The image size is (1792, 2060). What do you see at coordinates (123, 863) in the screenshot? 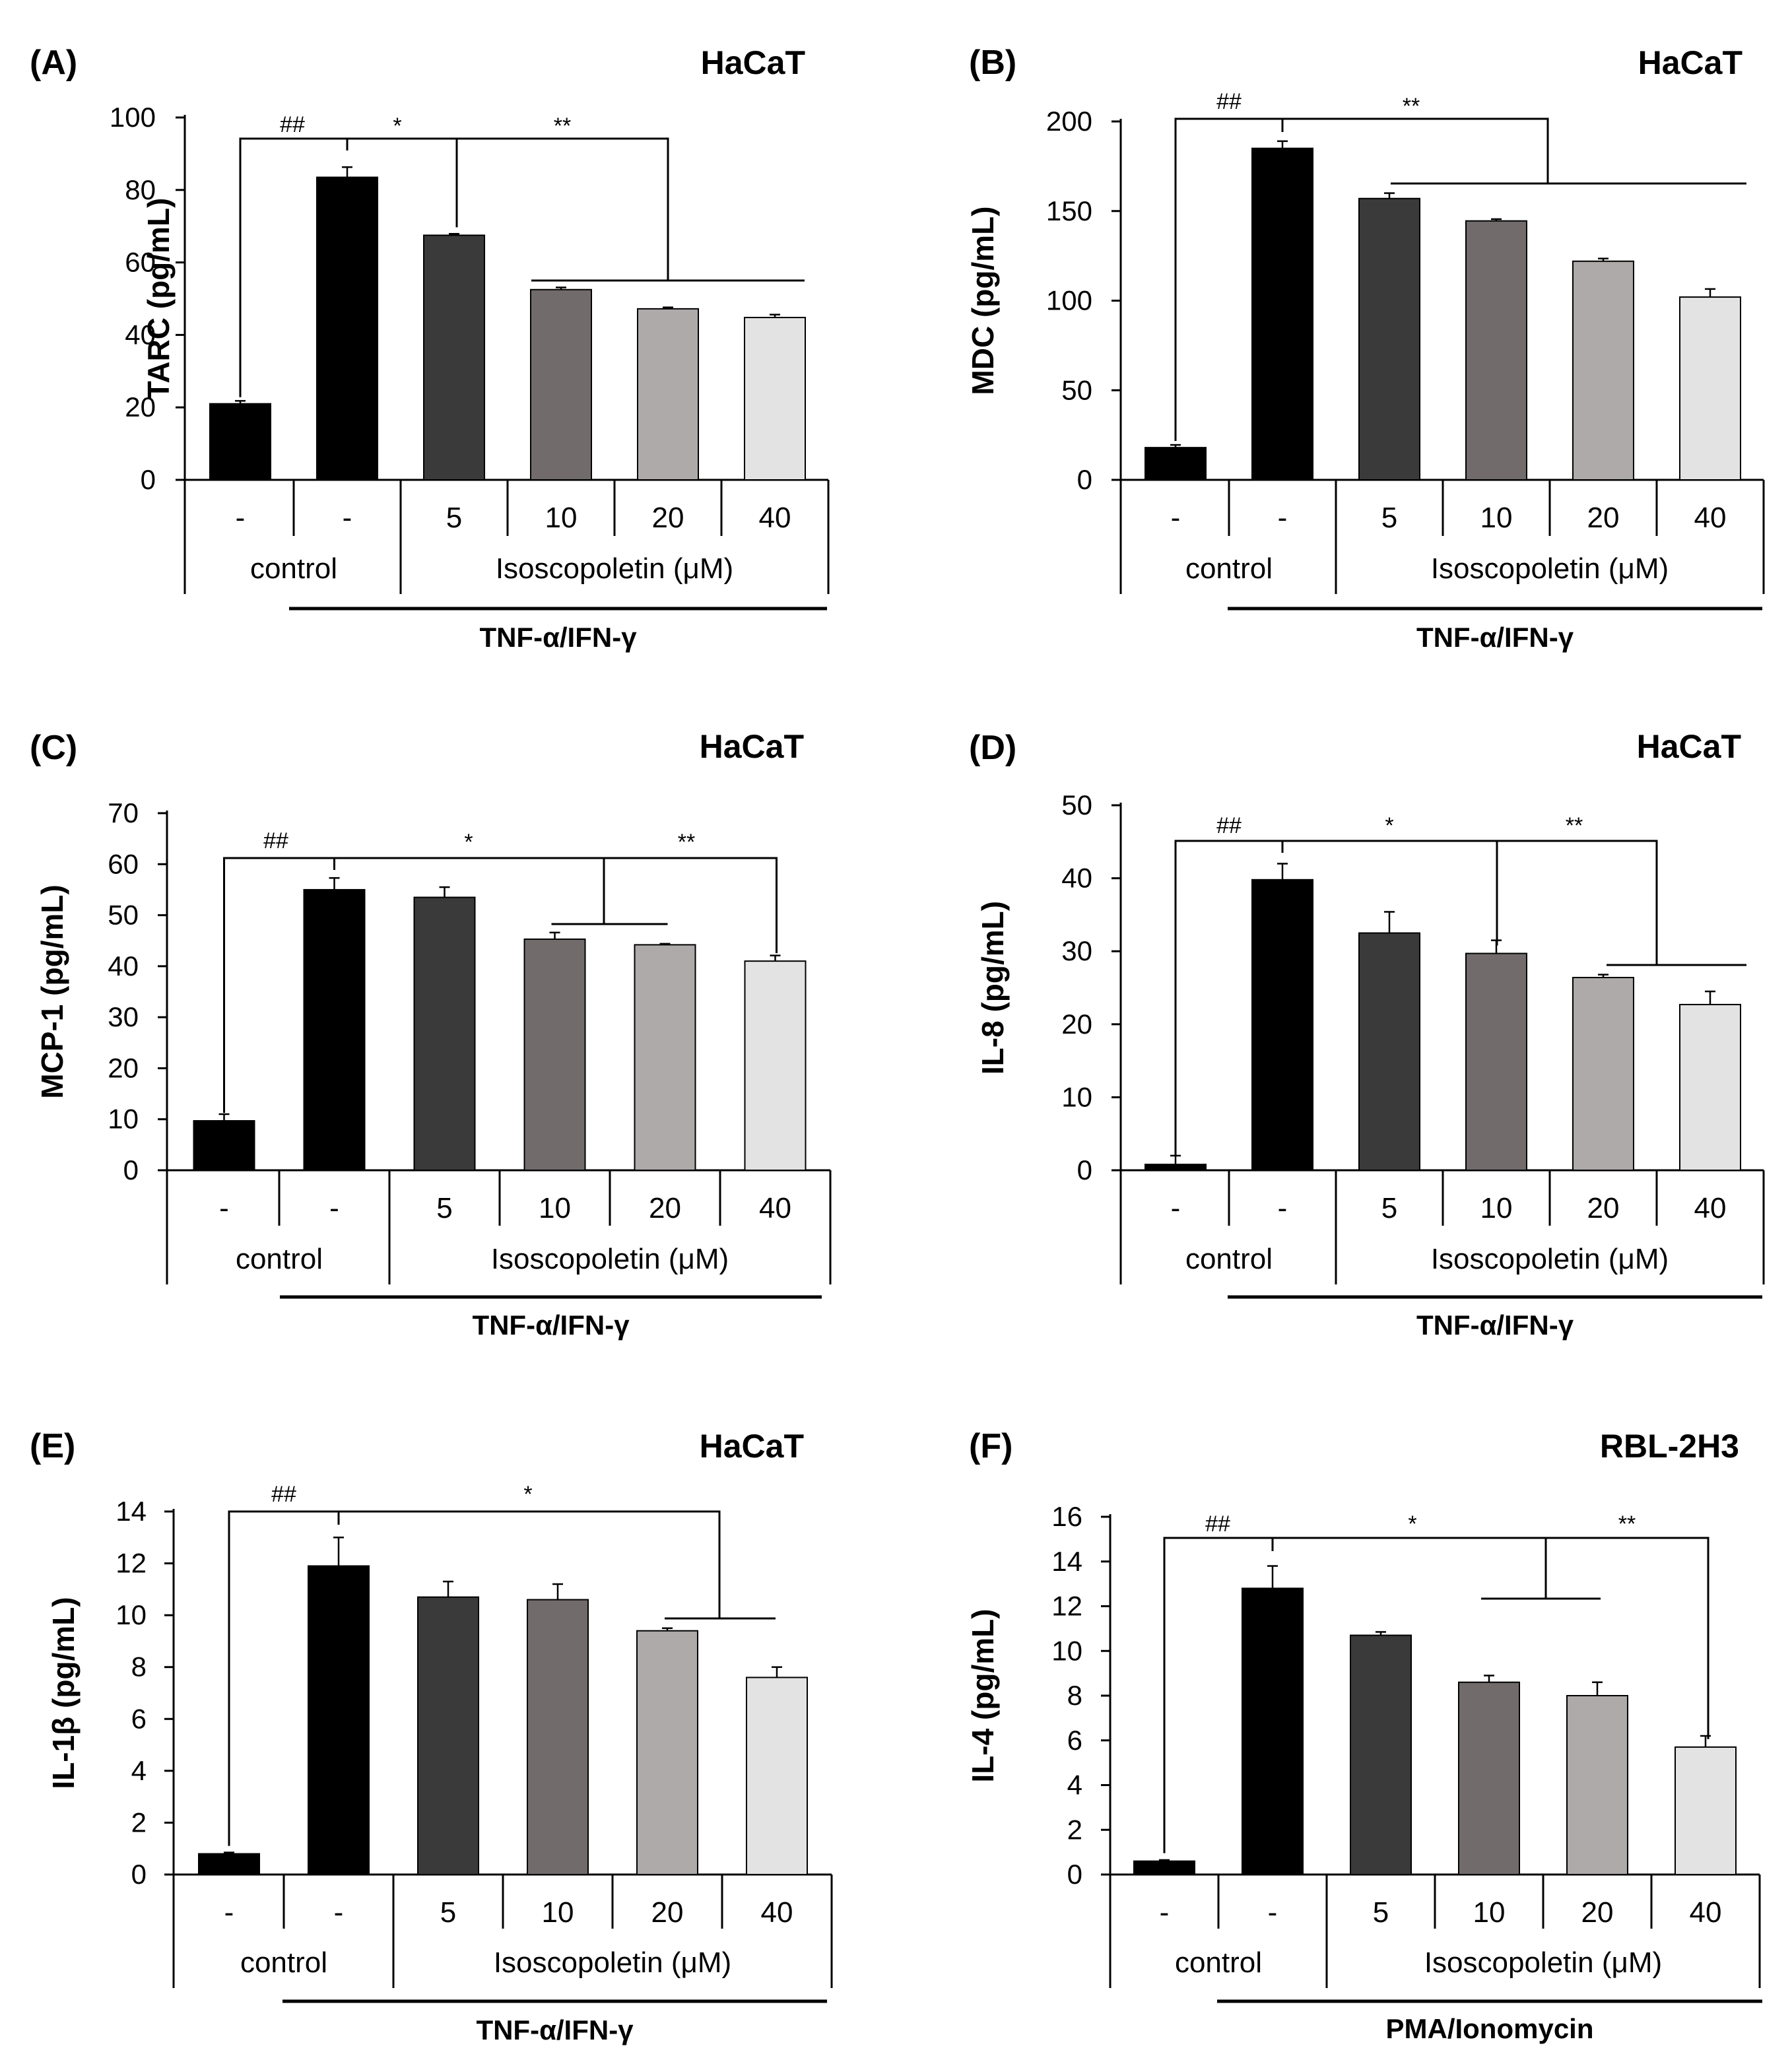
I see `y-tick-label: 60` at bounding box center [123, 863].